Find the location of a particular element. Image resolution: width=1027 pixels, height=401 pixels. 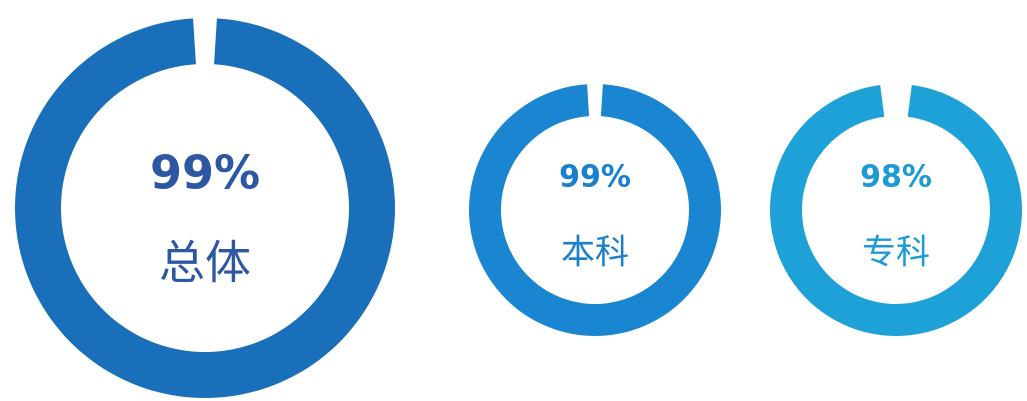

donut-category-label-2: 本科 is located at coordinates (595, 253).